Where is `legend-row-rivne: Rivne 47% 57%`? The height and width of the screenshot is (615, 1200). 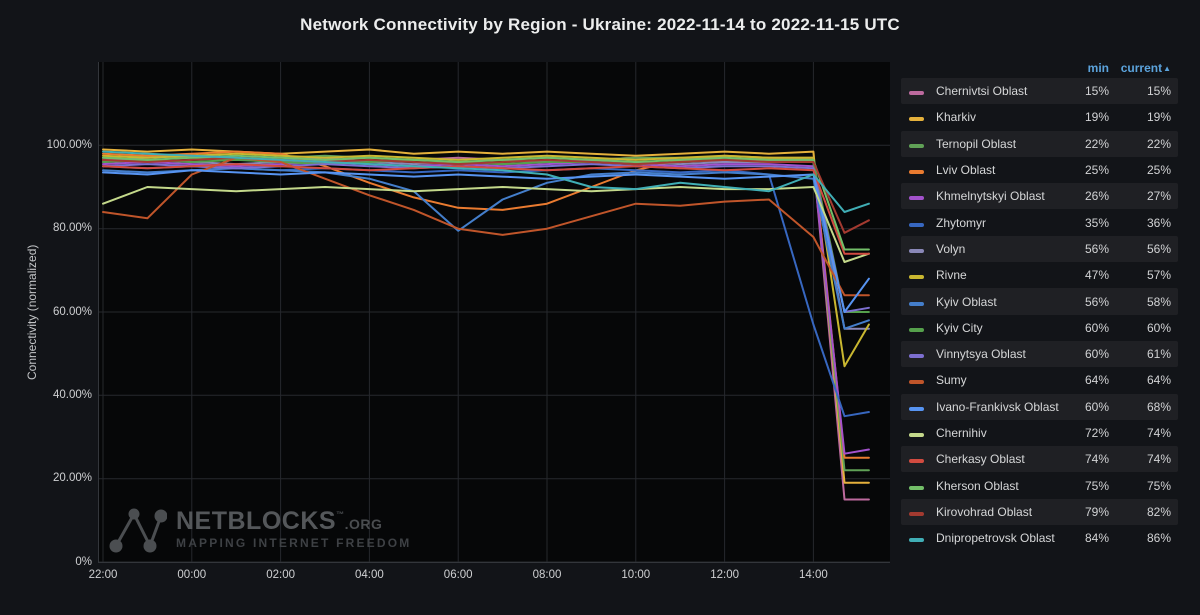
legend-row-rivne: Rivne 47% 57% is located at coordinates (1039, 275).